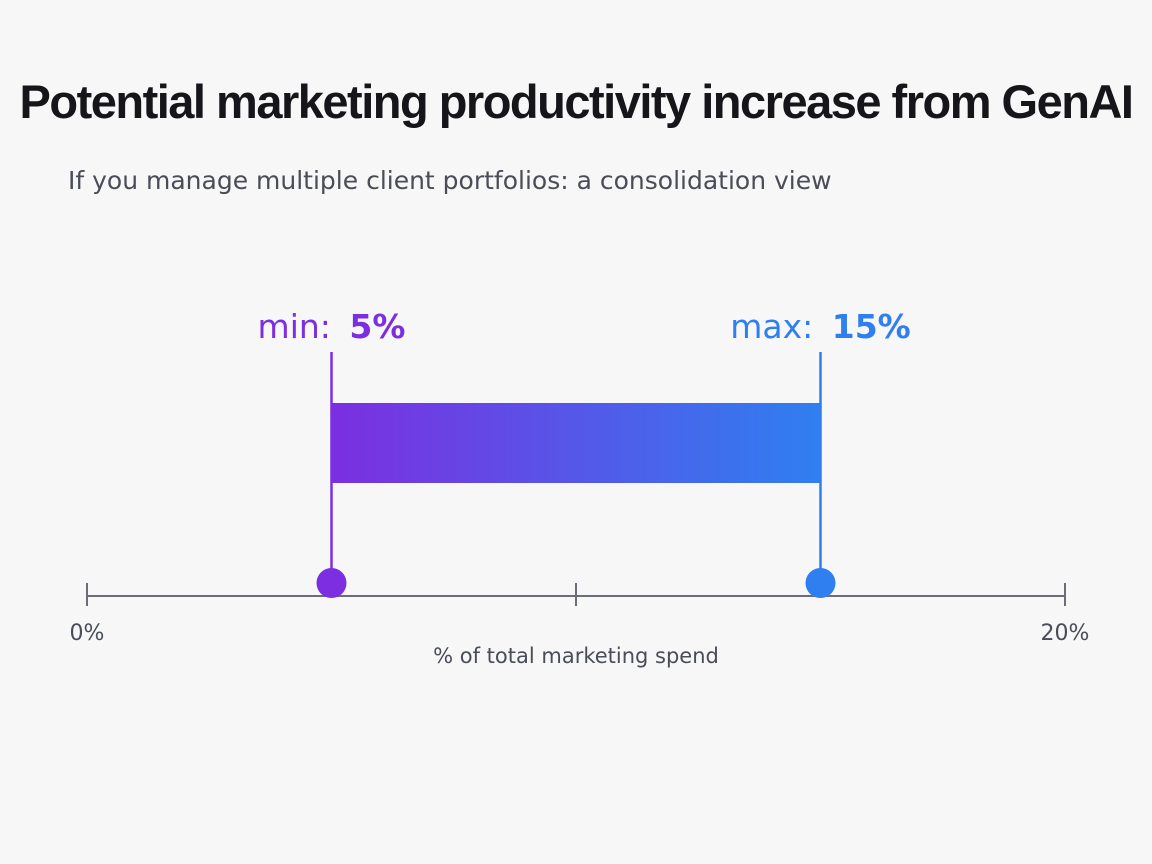 The height and width of the screenshot is (864, 1152). I want to click on max-label: max: 15%, so click(820, 326).